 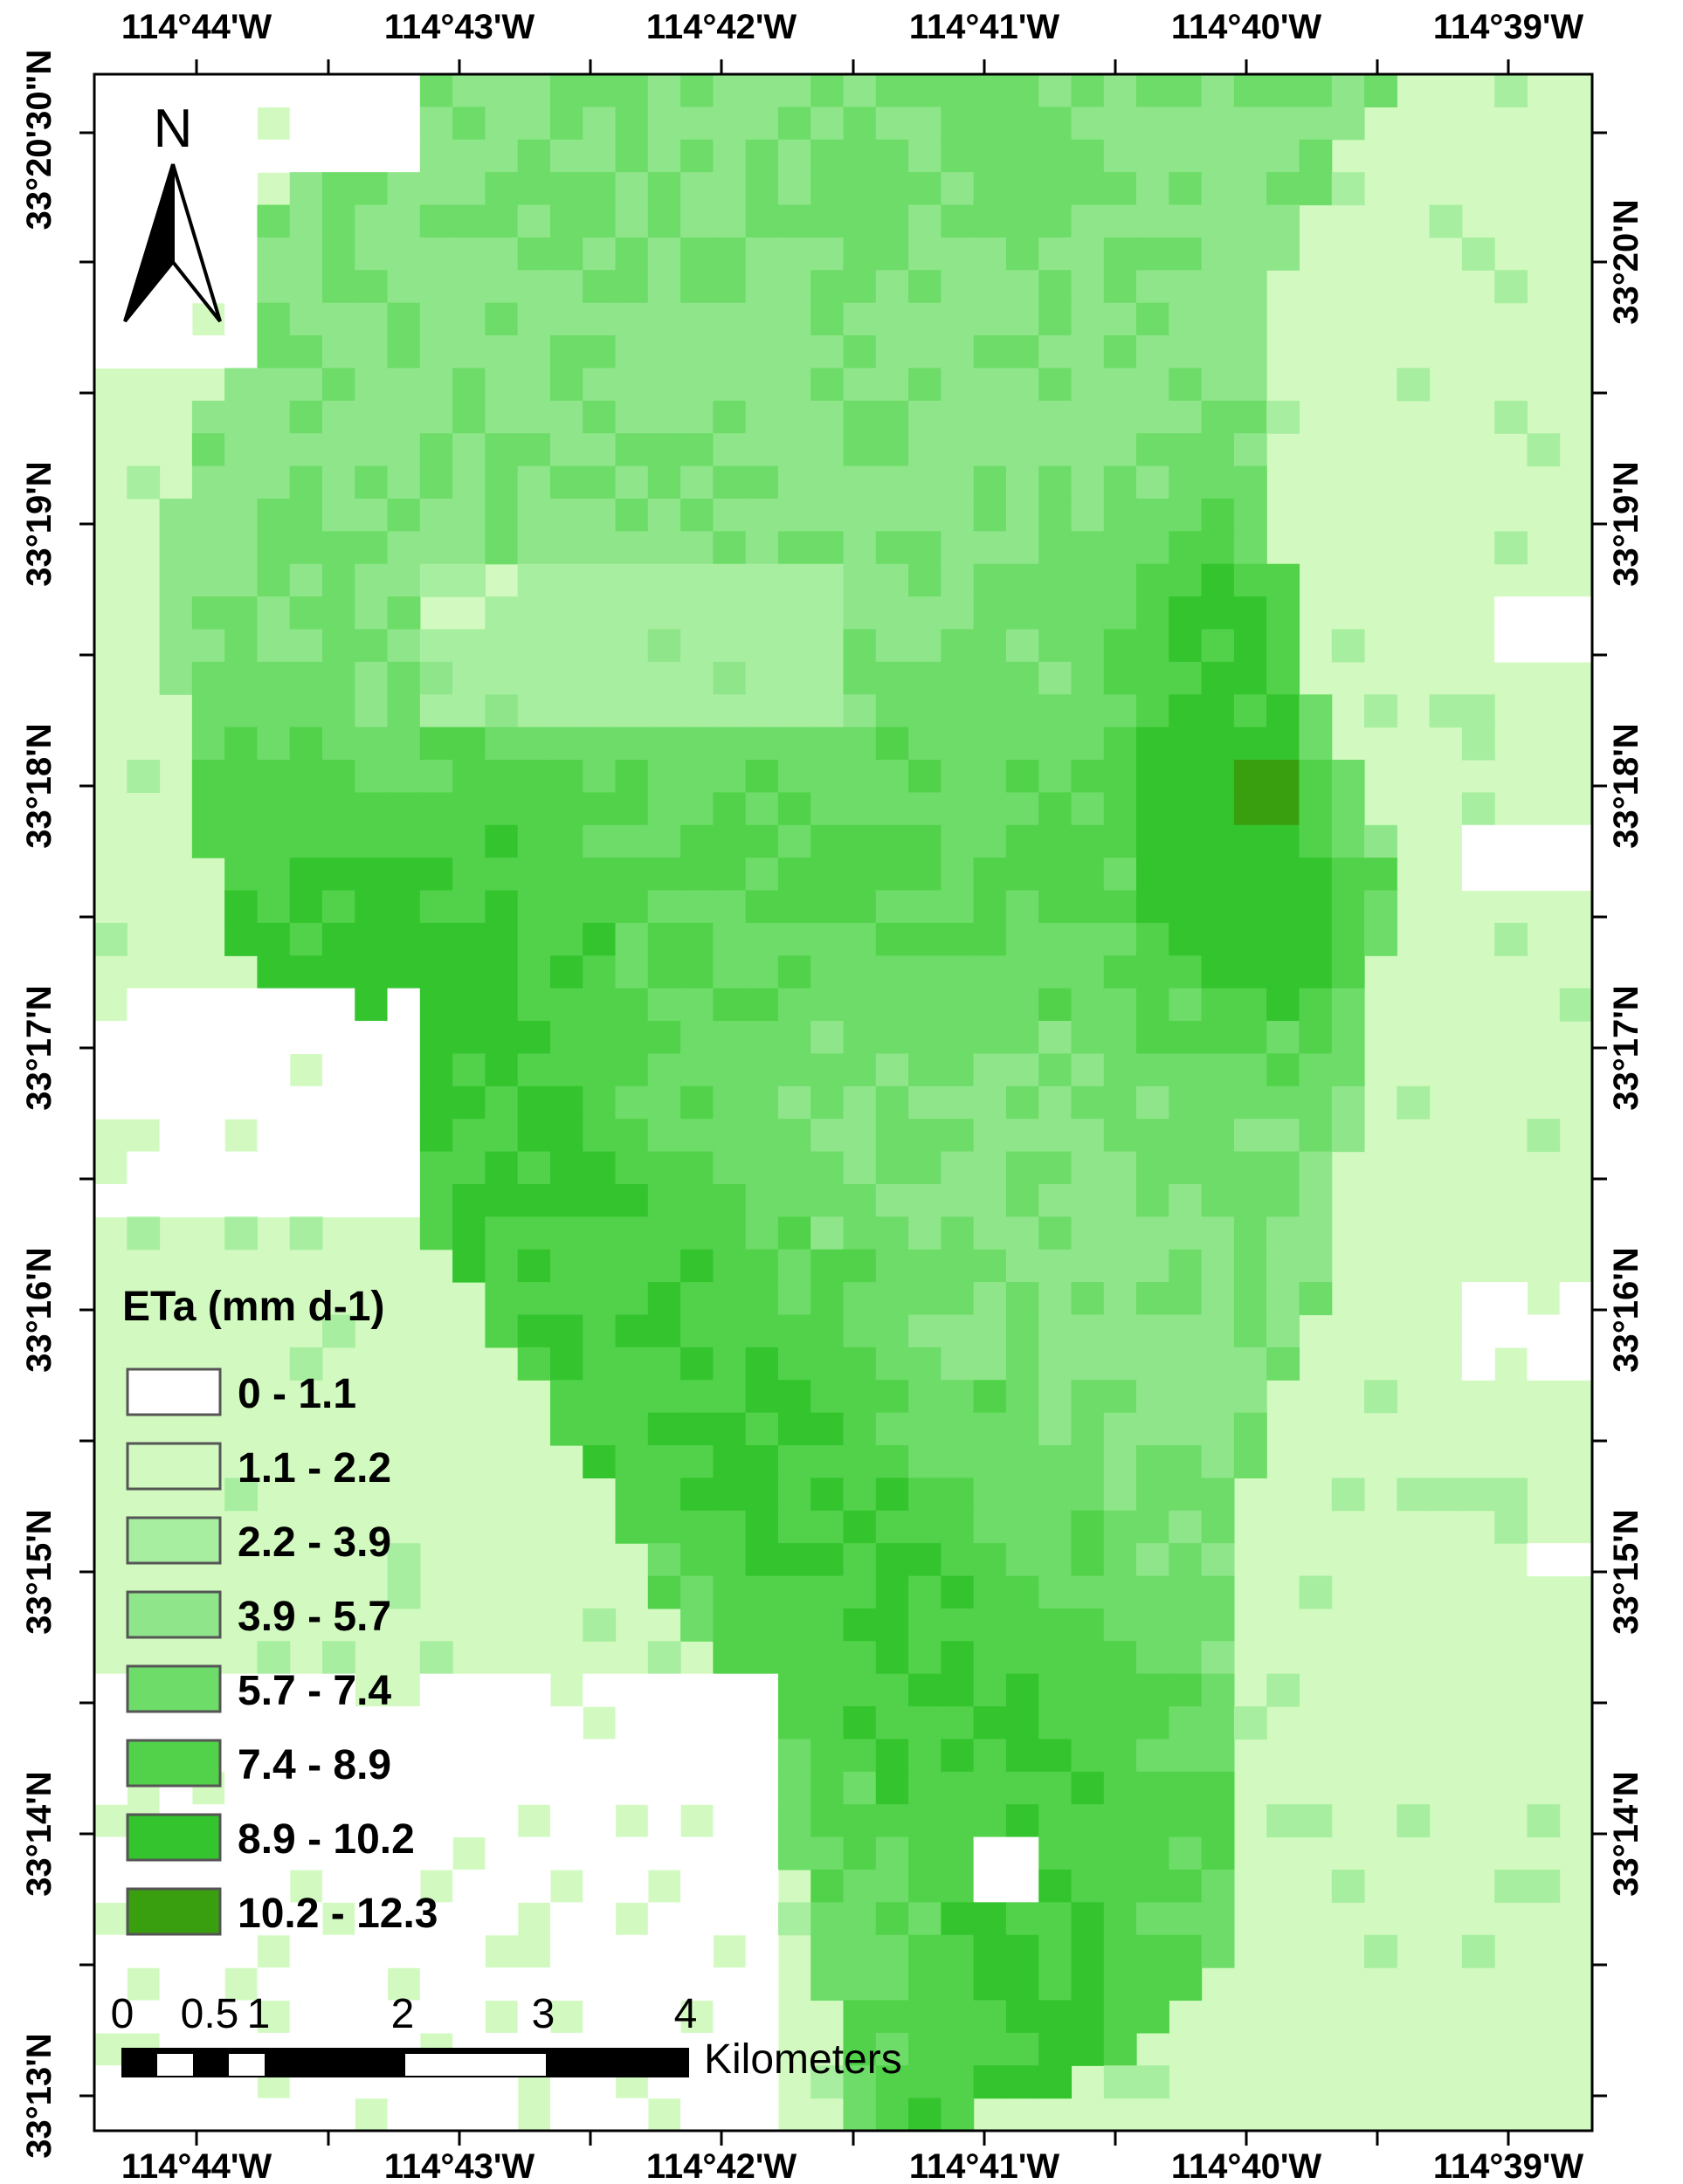 I want to click on right-latitude-label: 33°19'N, so click(x=1626, y=523).